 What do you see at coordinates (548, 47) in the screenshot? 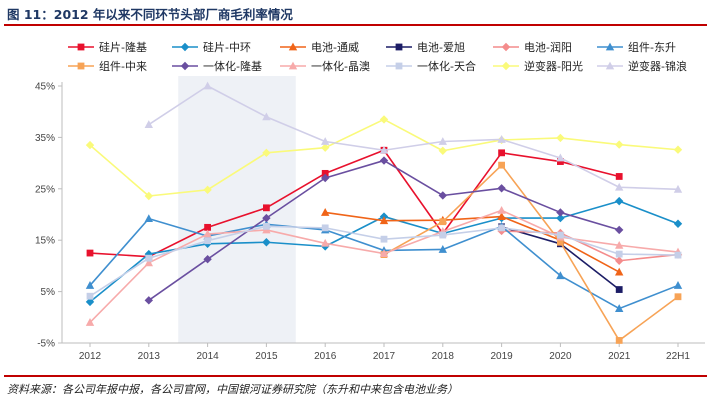
I see `legend-label: 电池-润阳` at bounding box center [548, 47].